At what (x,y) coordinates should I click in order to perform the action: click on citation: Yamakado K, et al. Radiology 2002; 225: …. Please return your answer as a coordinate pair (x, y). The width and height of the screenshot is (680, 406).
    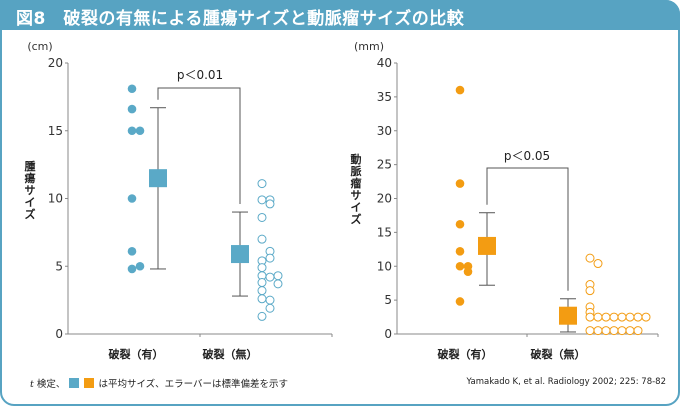
    Looking at the image, I should click on (566, 382).